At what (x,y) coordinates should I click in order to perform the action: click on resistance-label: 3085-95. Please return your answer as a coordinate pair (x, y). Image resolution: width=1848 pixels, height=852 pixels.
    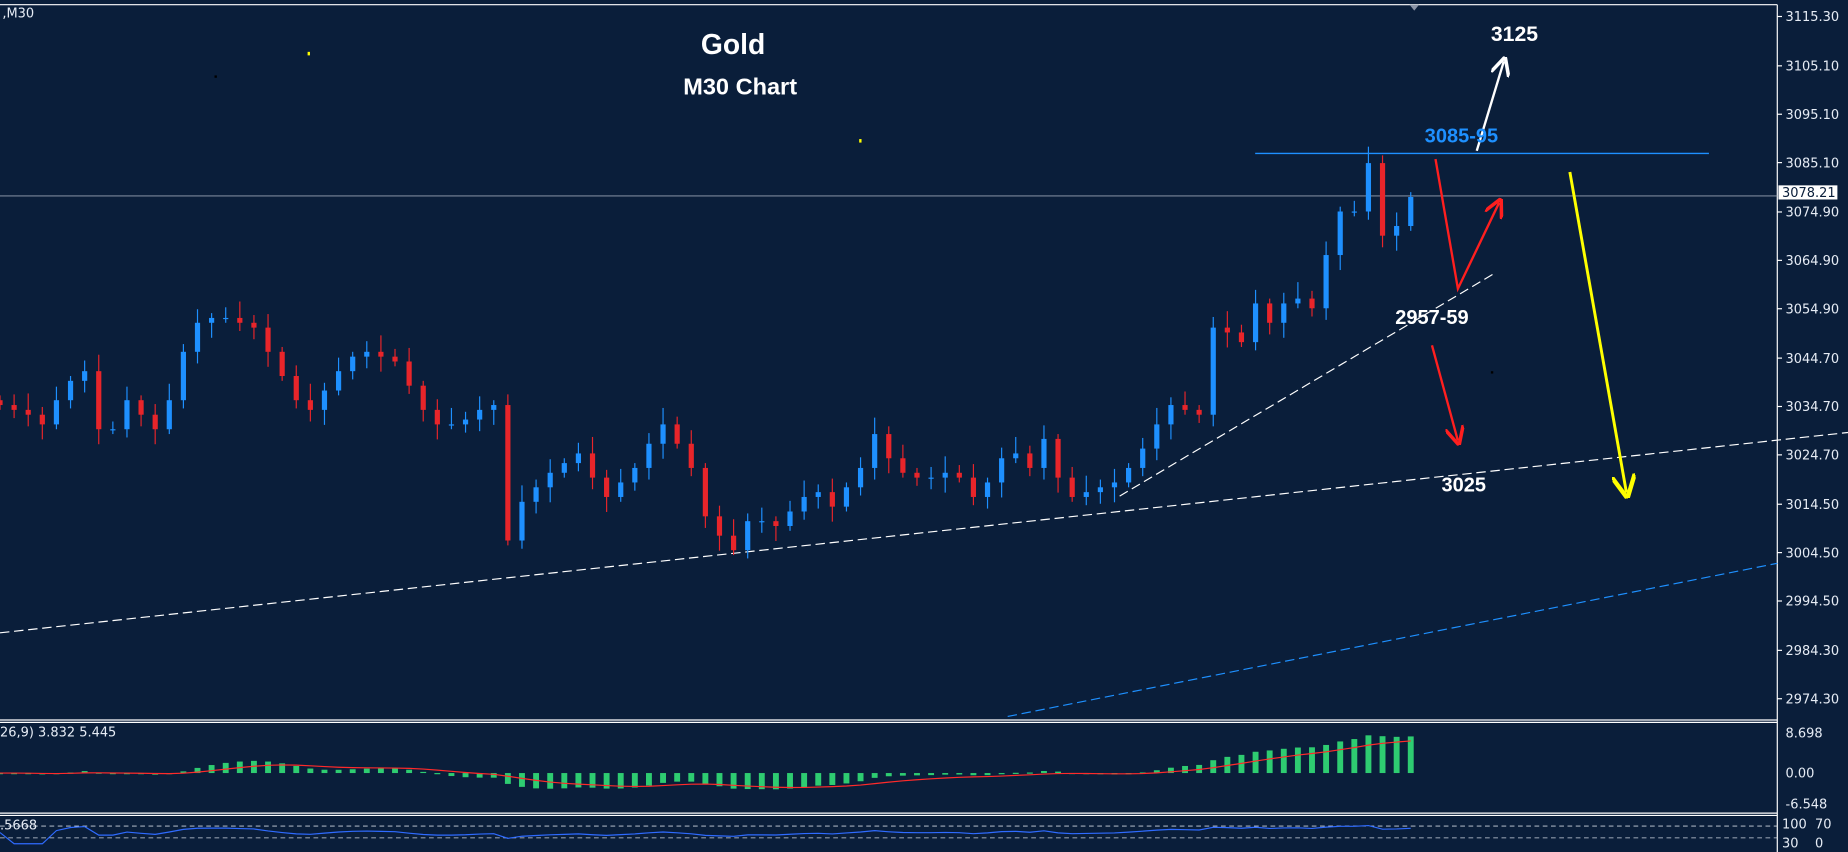
    Looking at the image, I should click on (1461, 137).